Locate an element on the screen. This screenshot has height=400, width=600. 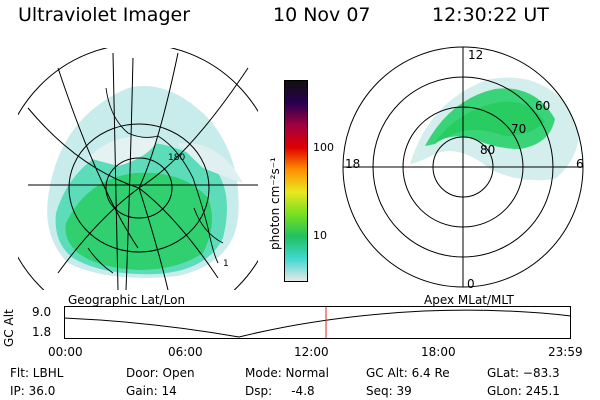
info-gain: Gain: 14 is located at coordinates (151, 391).